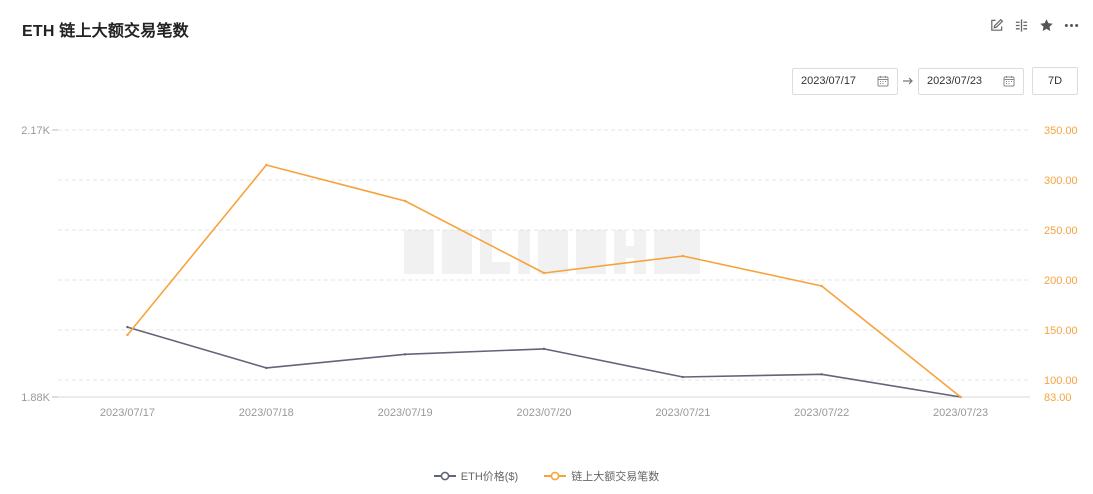 This screenshot has height=494, width=1093. I want to click on legend-item-price: ETH价格($), so click(476, 476).